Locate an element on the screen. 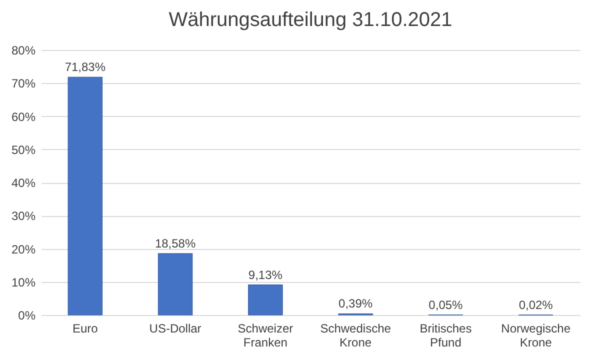  x-tick-label: Euro is located at coordinates (85, 329).